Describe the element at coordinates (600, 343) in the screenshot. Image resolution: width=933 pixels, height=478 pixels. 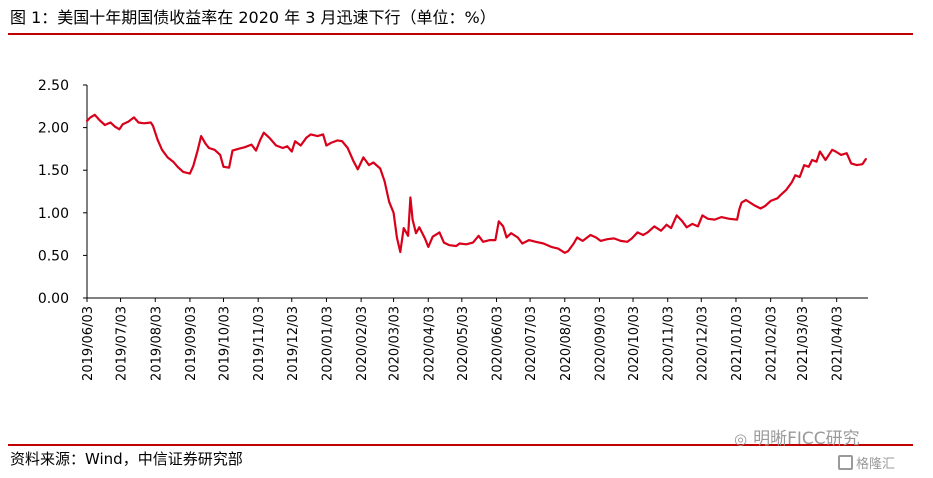
I see `x-tick-label: 2020/09/03` at that location.